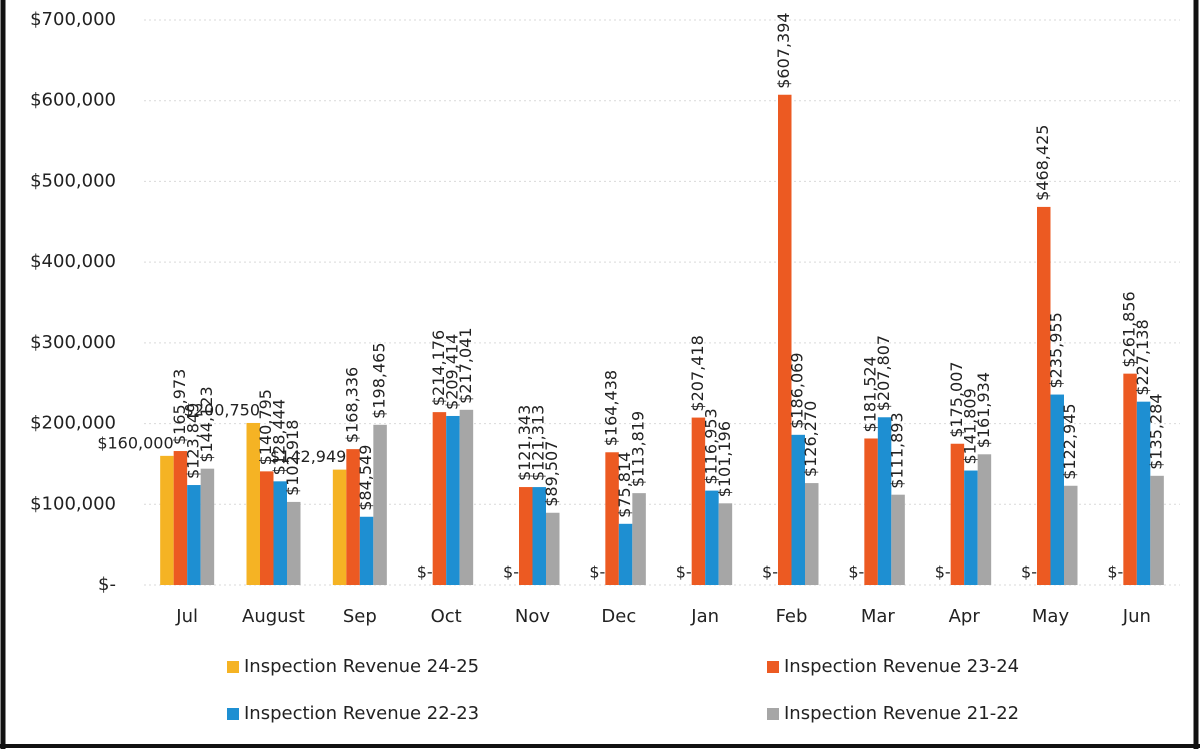  I want to click on data-label: $198,465, so click(379, 380).